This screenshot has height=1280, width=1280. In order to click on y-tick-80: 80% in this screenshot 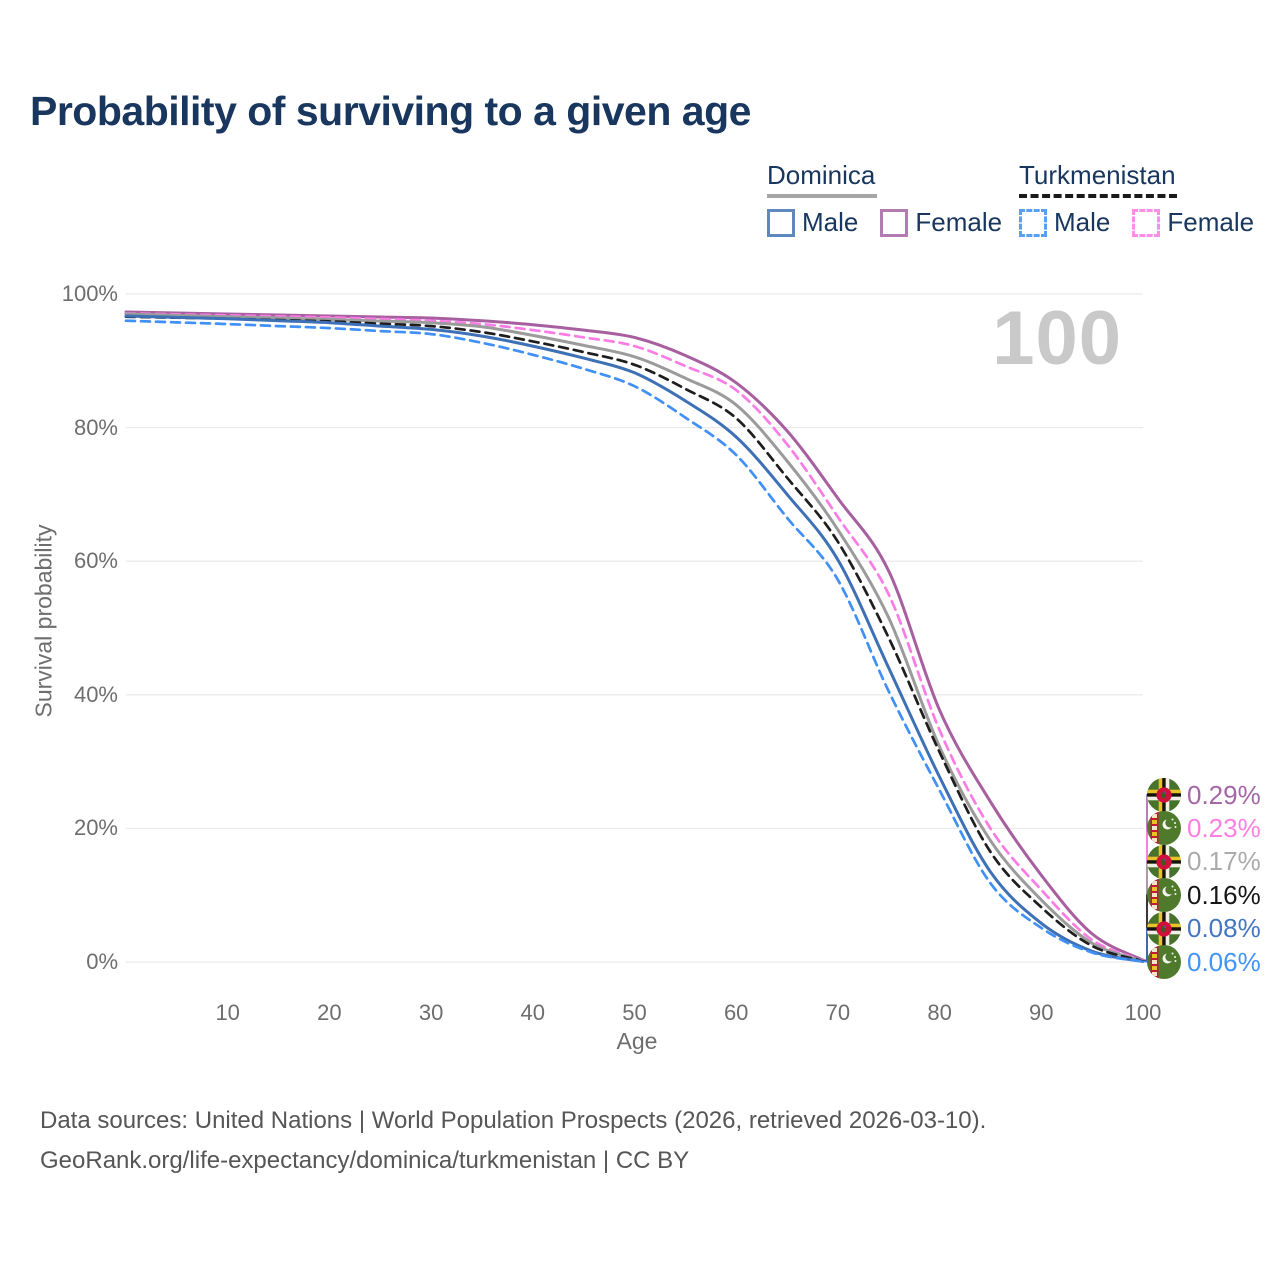, I will do `click(95, 427)`.